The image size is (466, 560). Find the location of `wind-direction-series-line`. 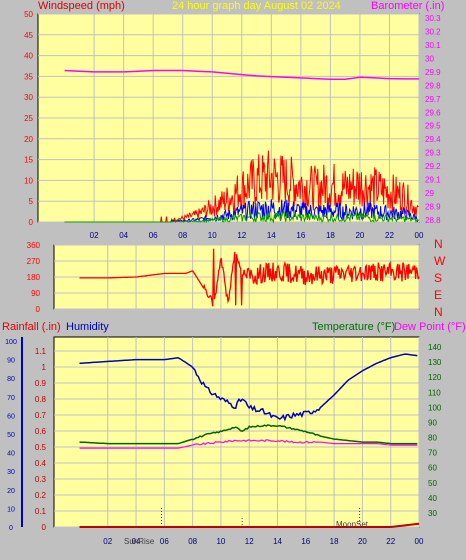

wind-direction-series-line is located at coordinates (249, 277).